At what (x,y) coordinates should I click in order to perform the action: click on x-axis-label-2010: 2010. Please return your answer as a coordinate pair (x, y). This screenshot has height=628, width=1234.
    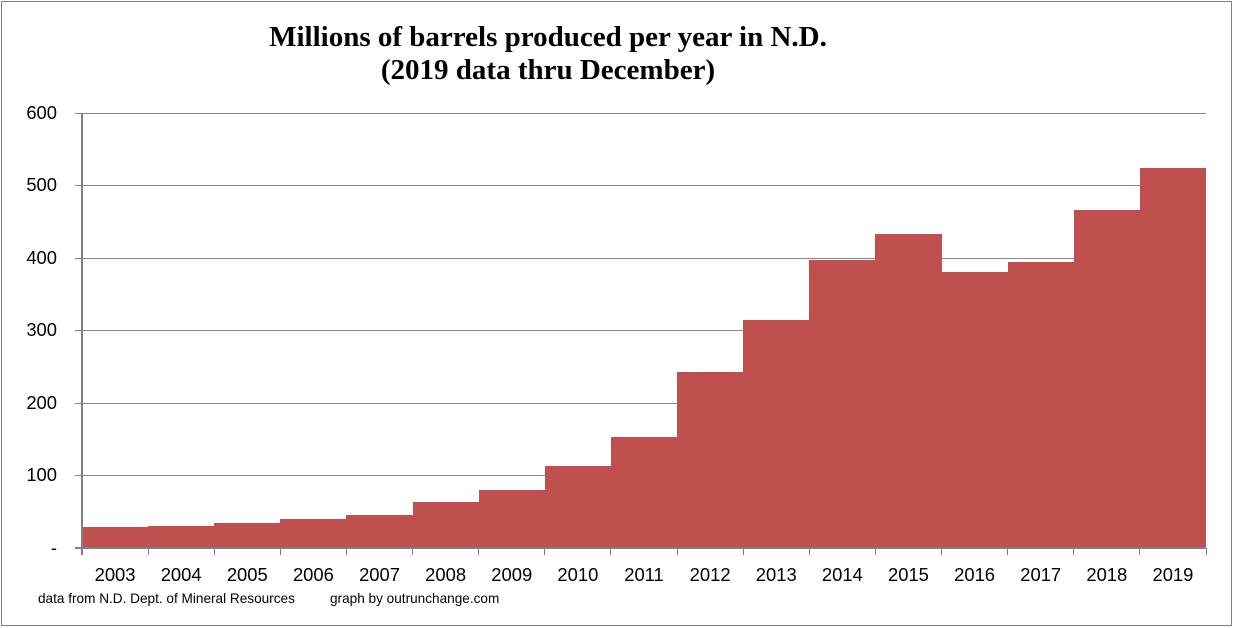
    Looking at the image, I should click on (578, 574).